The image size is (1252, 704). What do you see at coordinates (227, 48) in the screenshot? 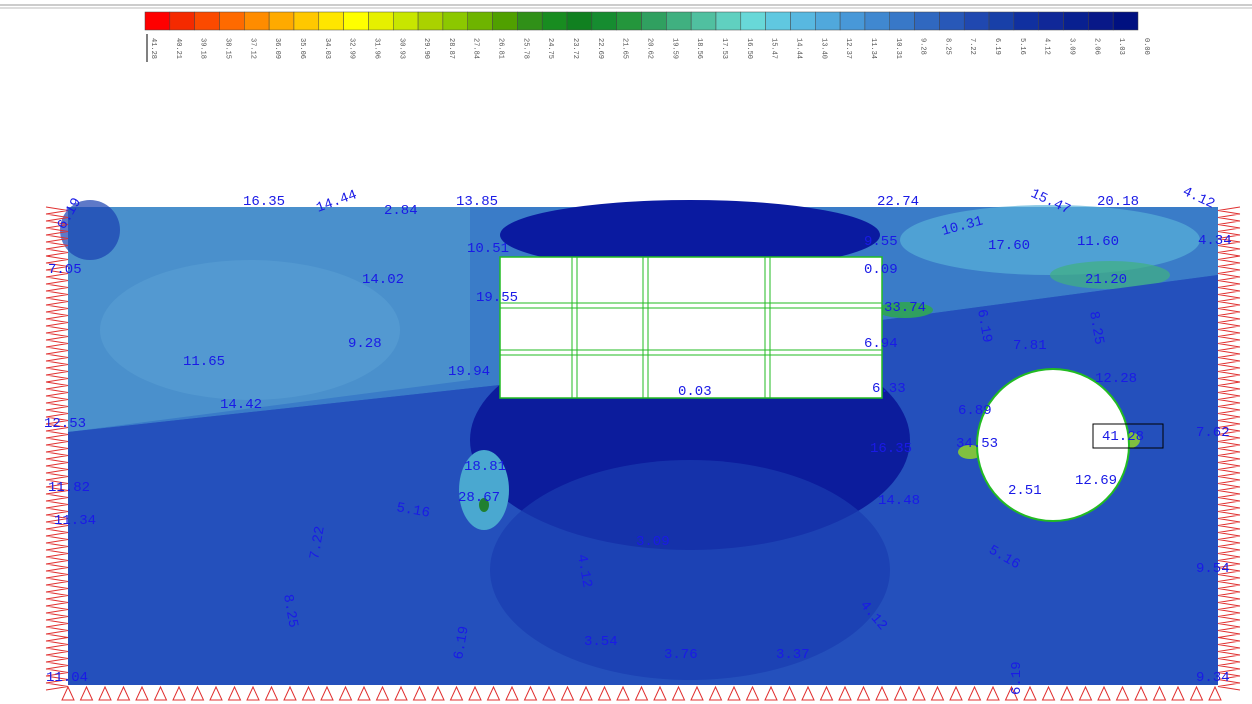
I see `colorbar-label: 38.15` at bounding box center [227, 48].